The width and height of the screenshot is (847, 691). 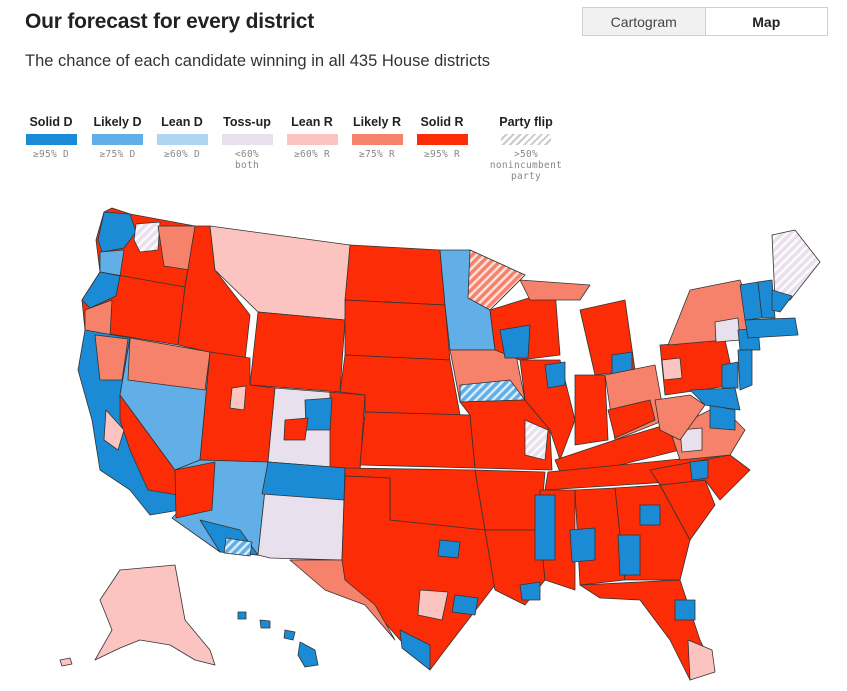 What do you see at coordinates (449, 549) in the screenshot?
I see `district-tx-dallas` at bounding box center [449, 549].